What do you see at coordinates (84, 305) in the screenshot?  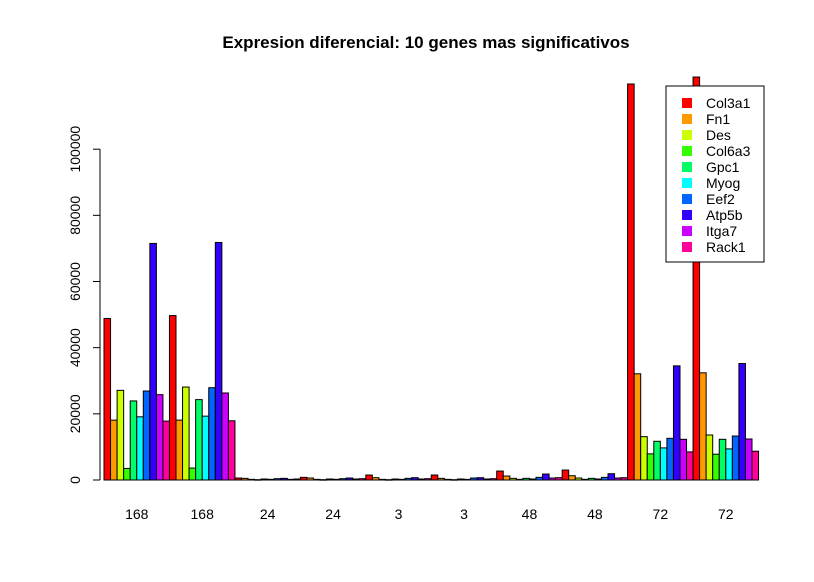 I see `y-axis: 0 20000 40000 60000 80000 100000` at bounding box center [84, 305].